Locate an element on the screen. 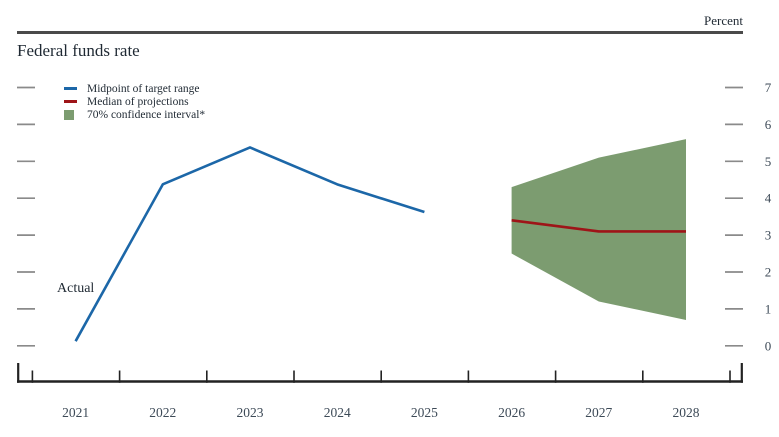  median-projection-line is located at coordinates (598, 226).